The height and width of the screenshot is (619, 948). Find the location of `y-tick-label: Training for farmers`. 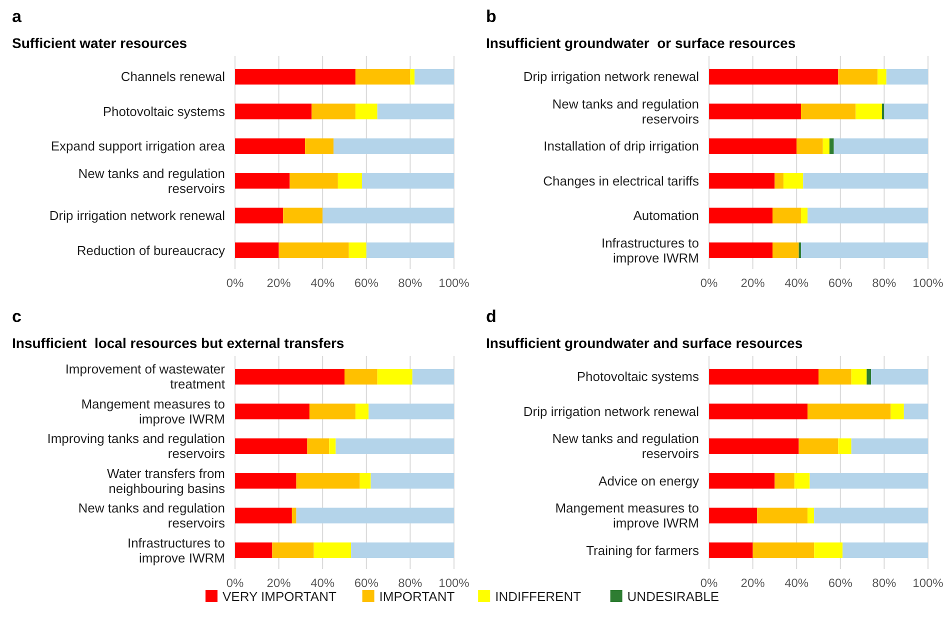

y-tick-label: Training for farmers is located at coordinates (643, 550).